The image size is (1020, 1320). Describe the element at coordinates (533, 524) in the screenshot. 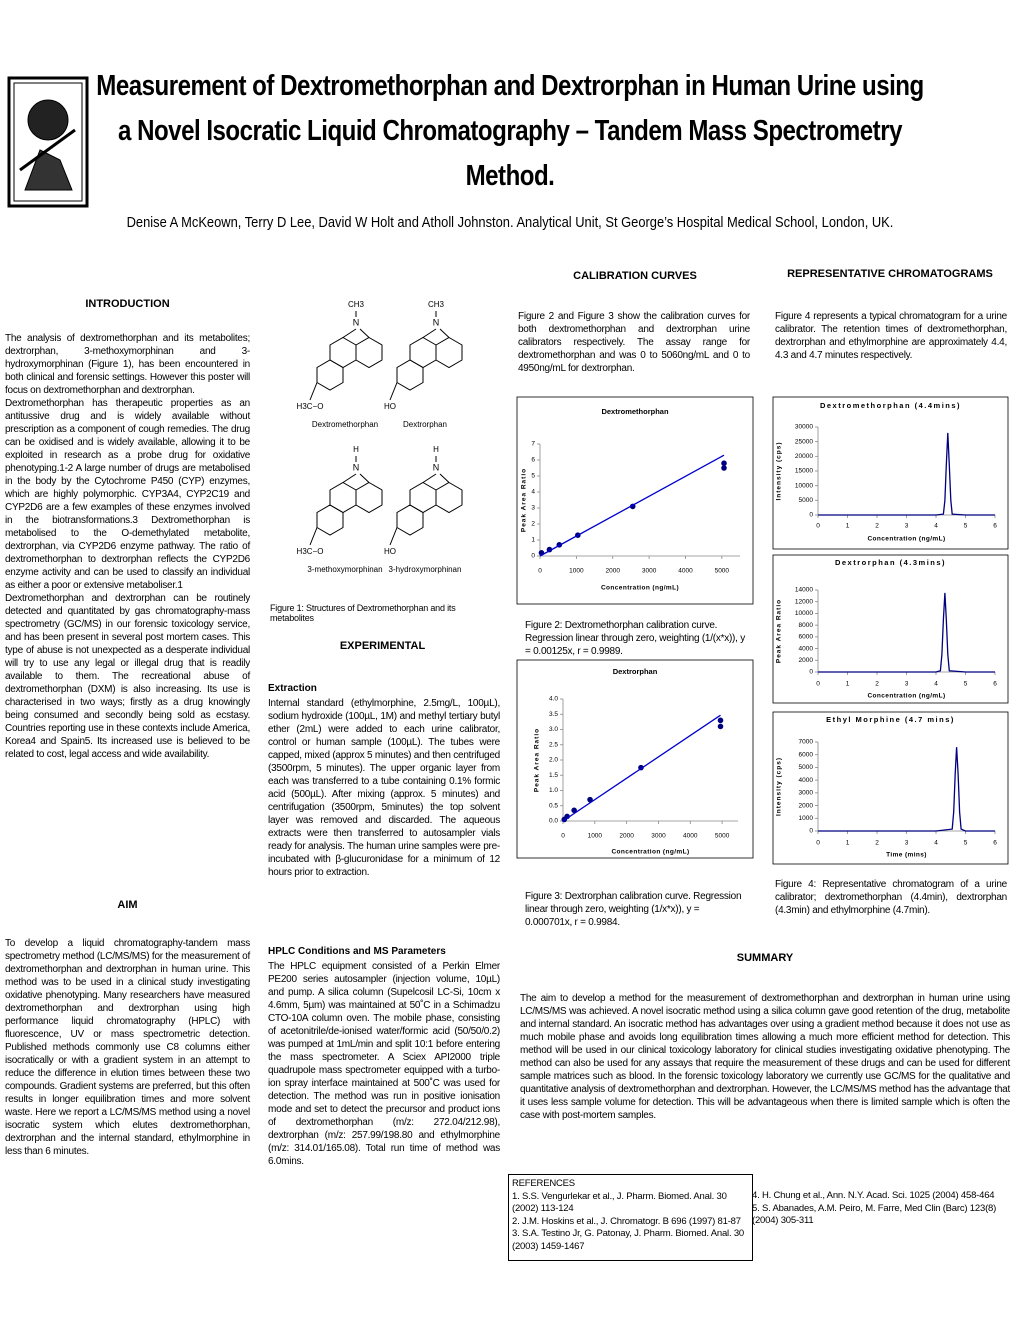

I see `y-tick-label: 2` at that location.